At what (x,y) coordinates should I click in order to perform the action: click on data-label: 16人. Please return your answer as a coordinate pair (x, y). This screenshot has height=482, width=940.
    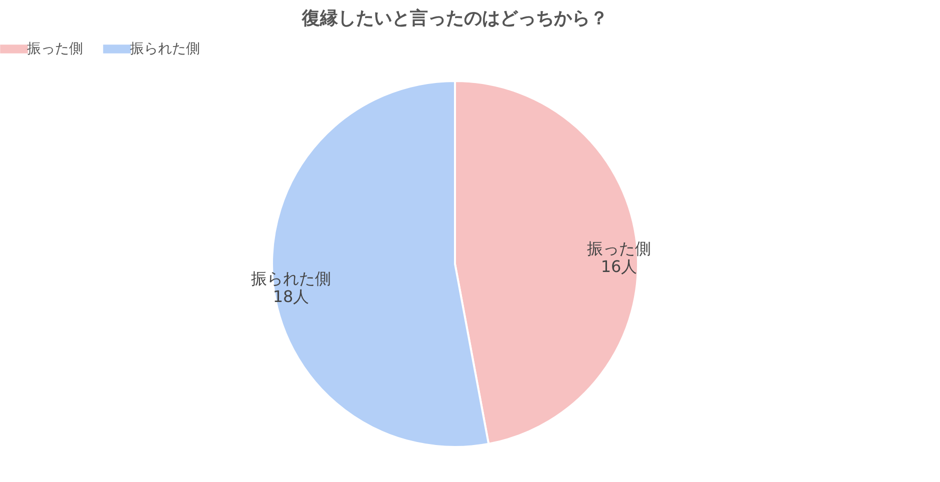
    Looking at the image, I should click on (619, 266).